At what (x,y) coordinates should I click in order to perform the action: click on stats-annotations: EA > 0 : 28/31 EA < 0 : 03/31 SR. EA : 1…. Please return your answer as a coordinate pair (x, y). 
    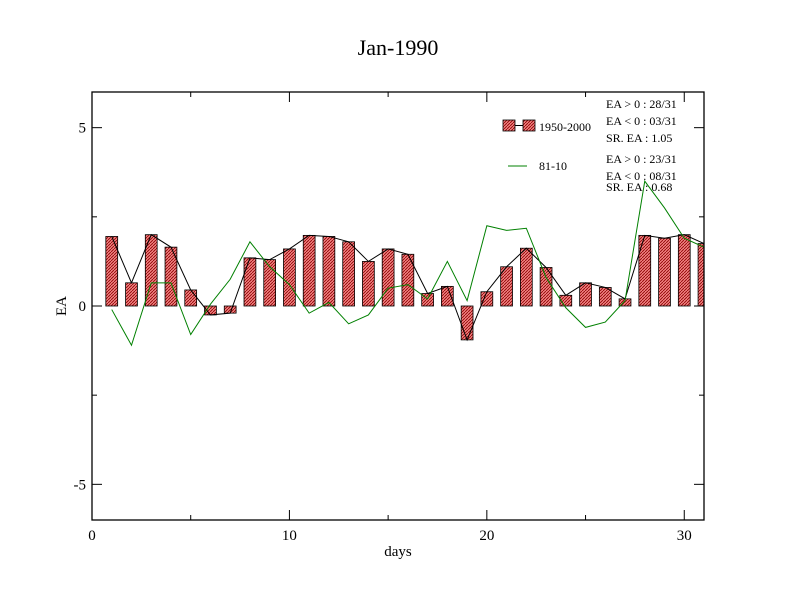
    Looking at the image, I should click on (641, 145).